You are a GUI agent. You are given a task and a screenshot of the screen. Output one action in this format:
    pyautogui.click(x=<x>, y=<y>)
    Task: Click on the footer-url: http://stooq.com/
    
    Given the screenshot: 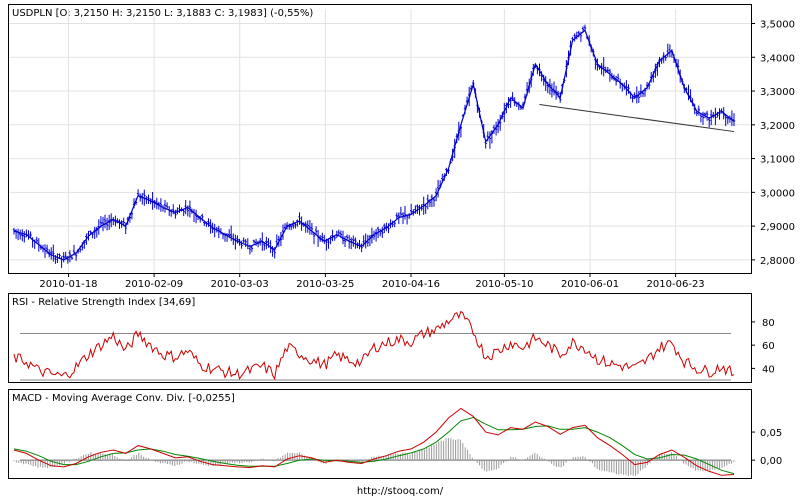 What is the action you would take?
    pyautogui.click(x=400, y=491)
    